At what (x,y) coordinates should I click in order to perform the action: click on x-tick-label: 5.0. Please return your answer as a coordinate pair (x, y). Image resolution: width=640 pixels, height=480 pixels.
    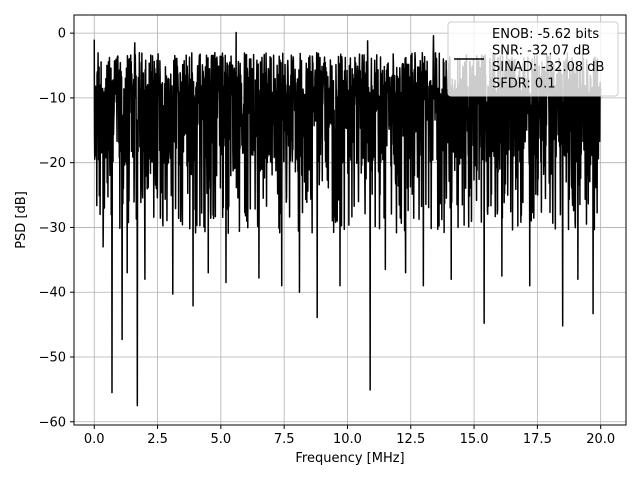
    Looking at the image, I should click on (221, 439).